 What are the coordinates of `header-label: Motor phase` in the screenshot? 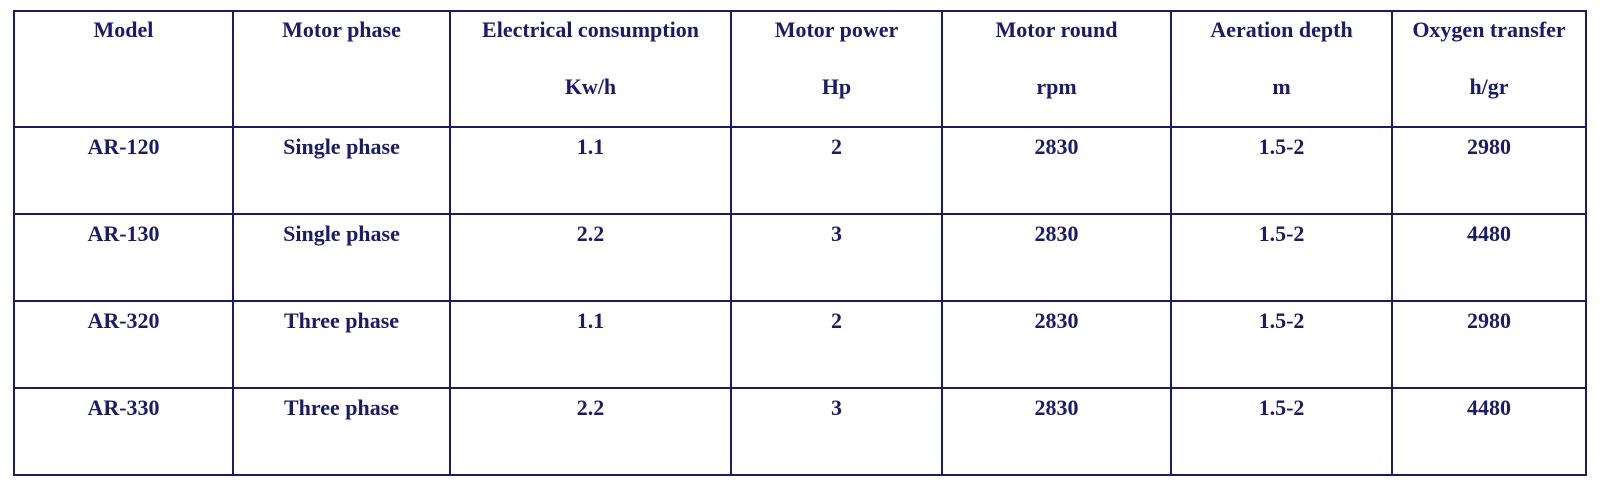 It's located at (341, 29).